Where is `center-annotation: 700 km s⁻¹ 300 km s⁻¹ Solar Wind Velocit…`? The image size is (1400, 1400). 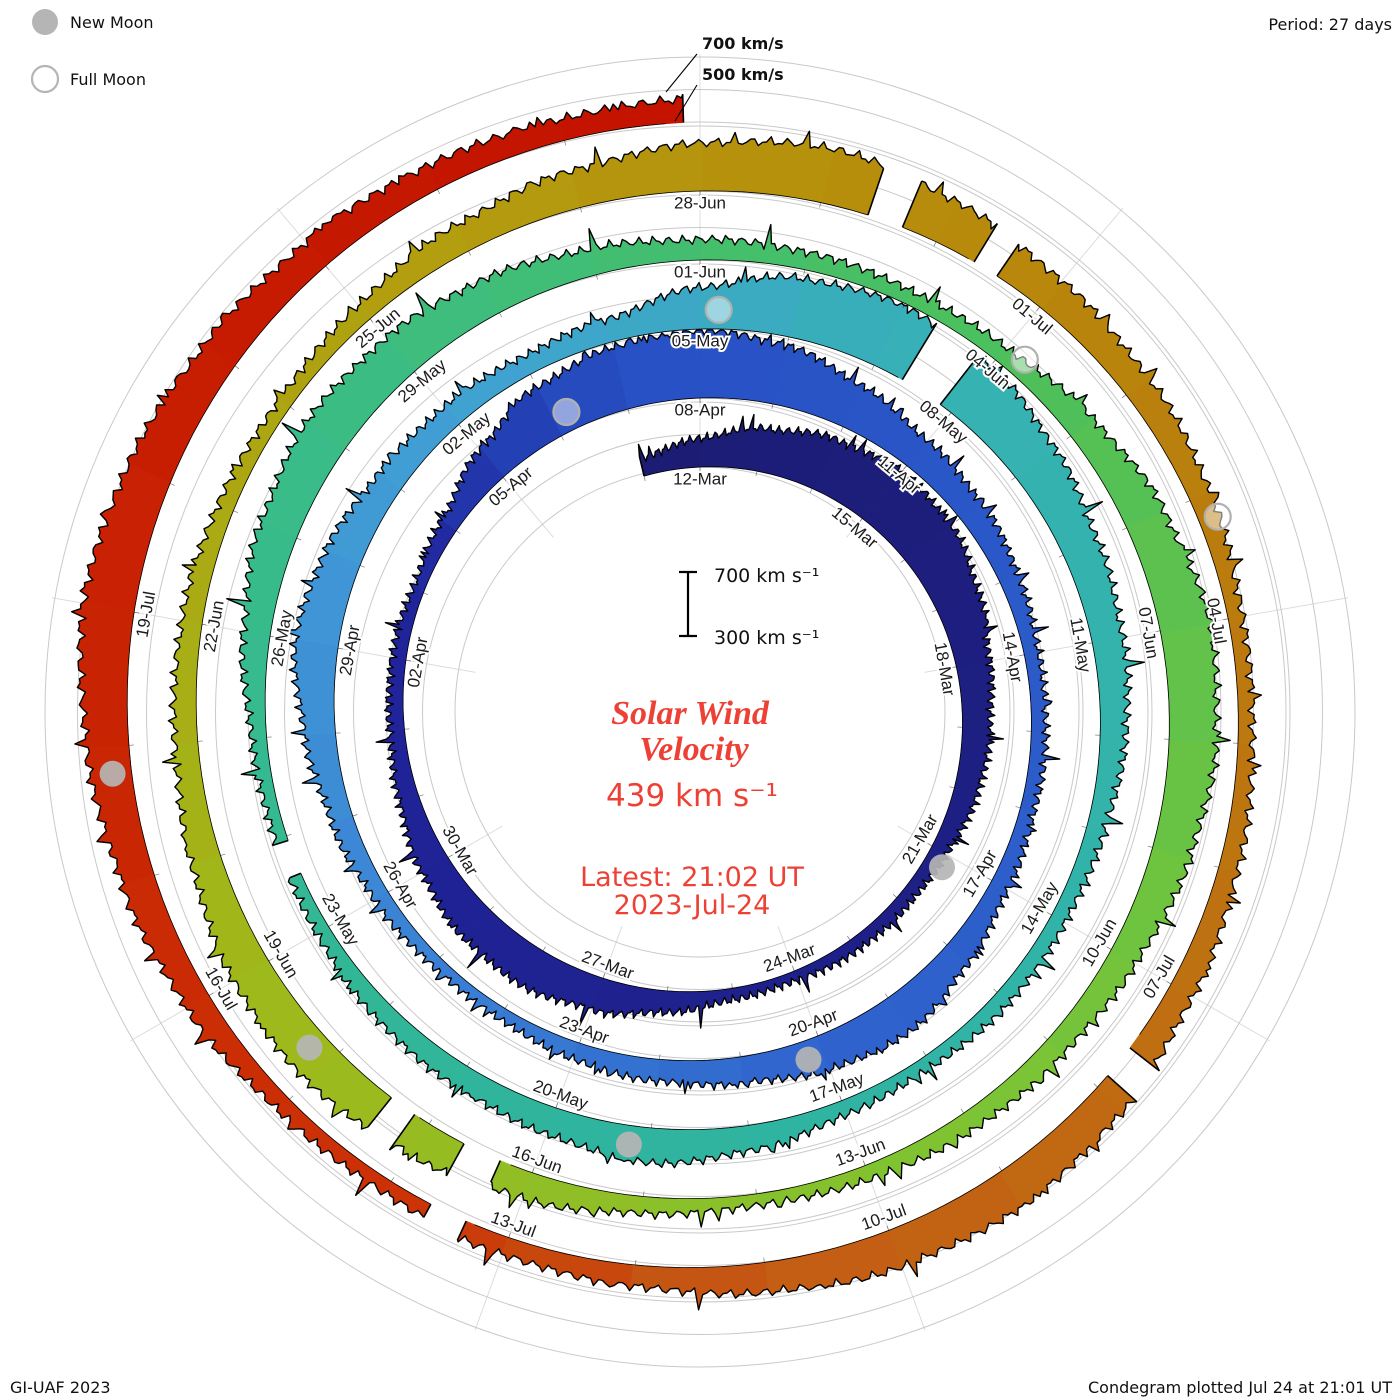 center-annotation: 700 km s⁻¹ 300 km s⁻¹ Solar Wind Velocit… is located at coordinates (699, 743).